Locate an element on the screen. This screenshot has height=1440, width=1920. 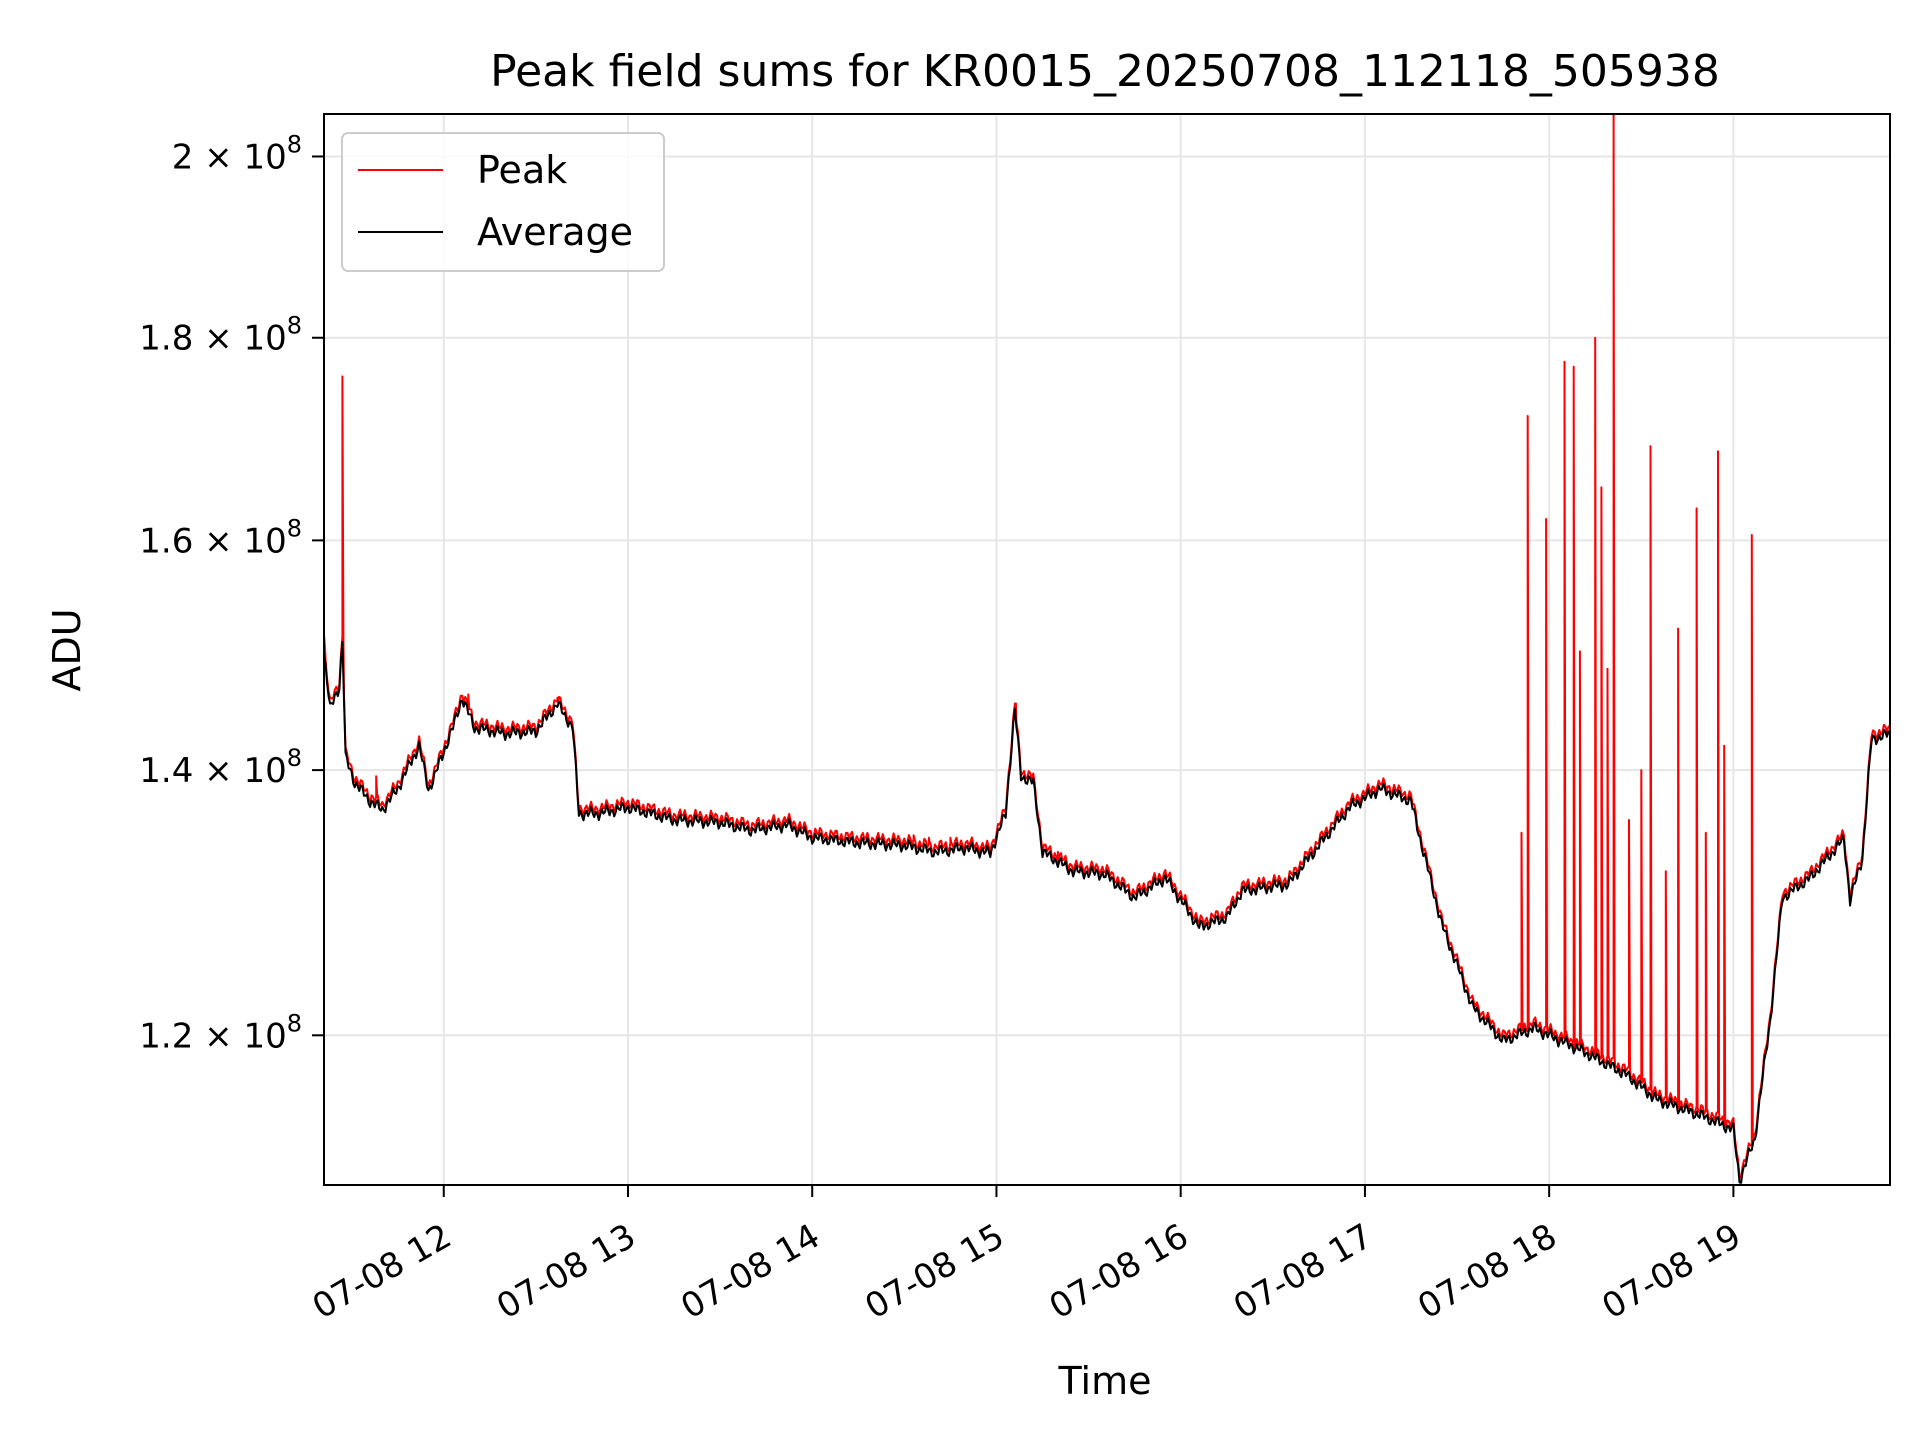
x-axis-label: Time is located at coordinates (1105, 1381).